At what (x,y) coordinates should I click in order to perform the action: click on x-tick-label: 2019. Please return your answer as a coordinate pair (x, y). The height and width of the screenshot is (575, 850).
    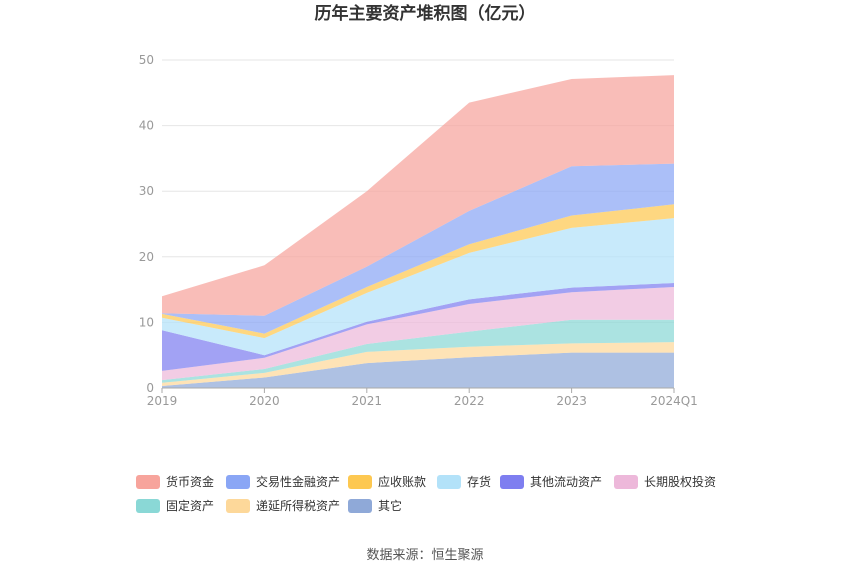
    Looking at the image, I should click on (162, 401).